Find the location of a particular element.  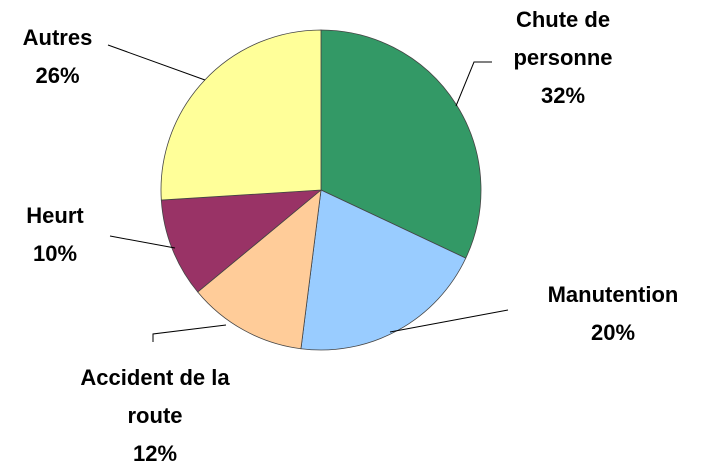

category-name: Autres is located at coordinates (57, 37).